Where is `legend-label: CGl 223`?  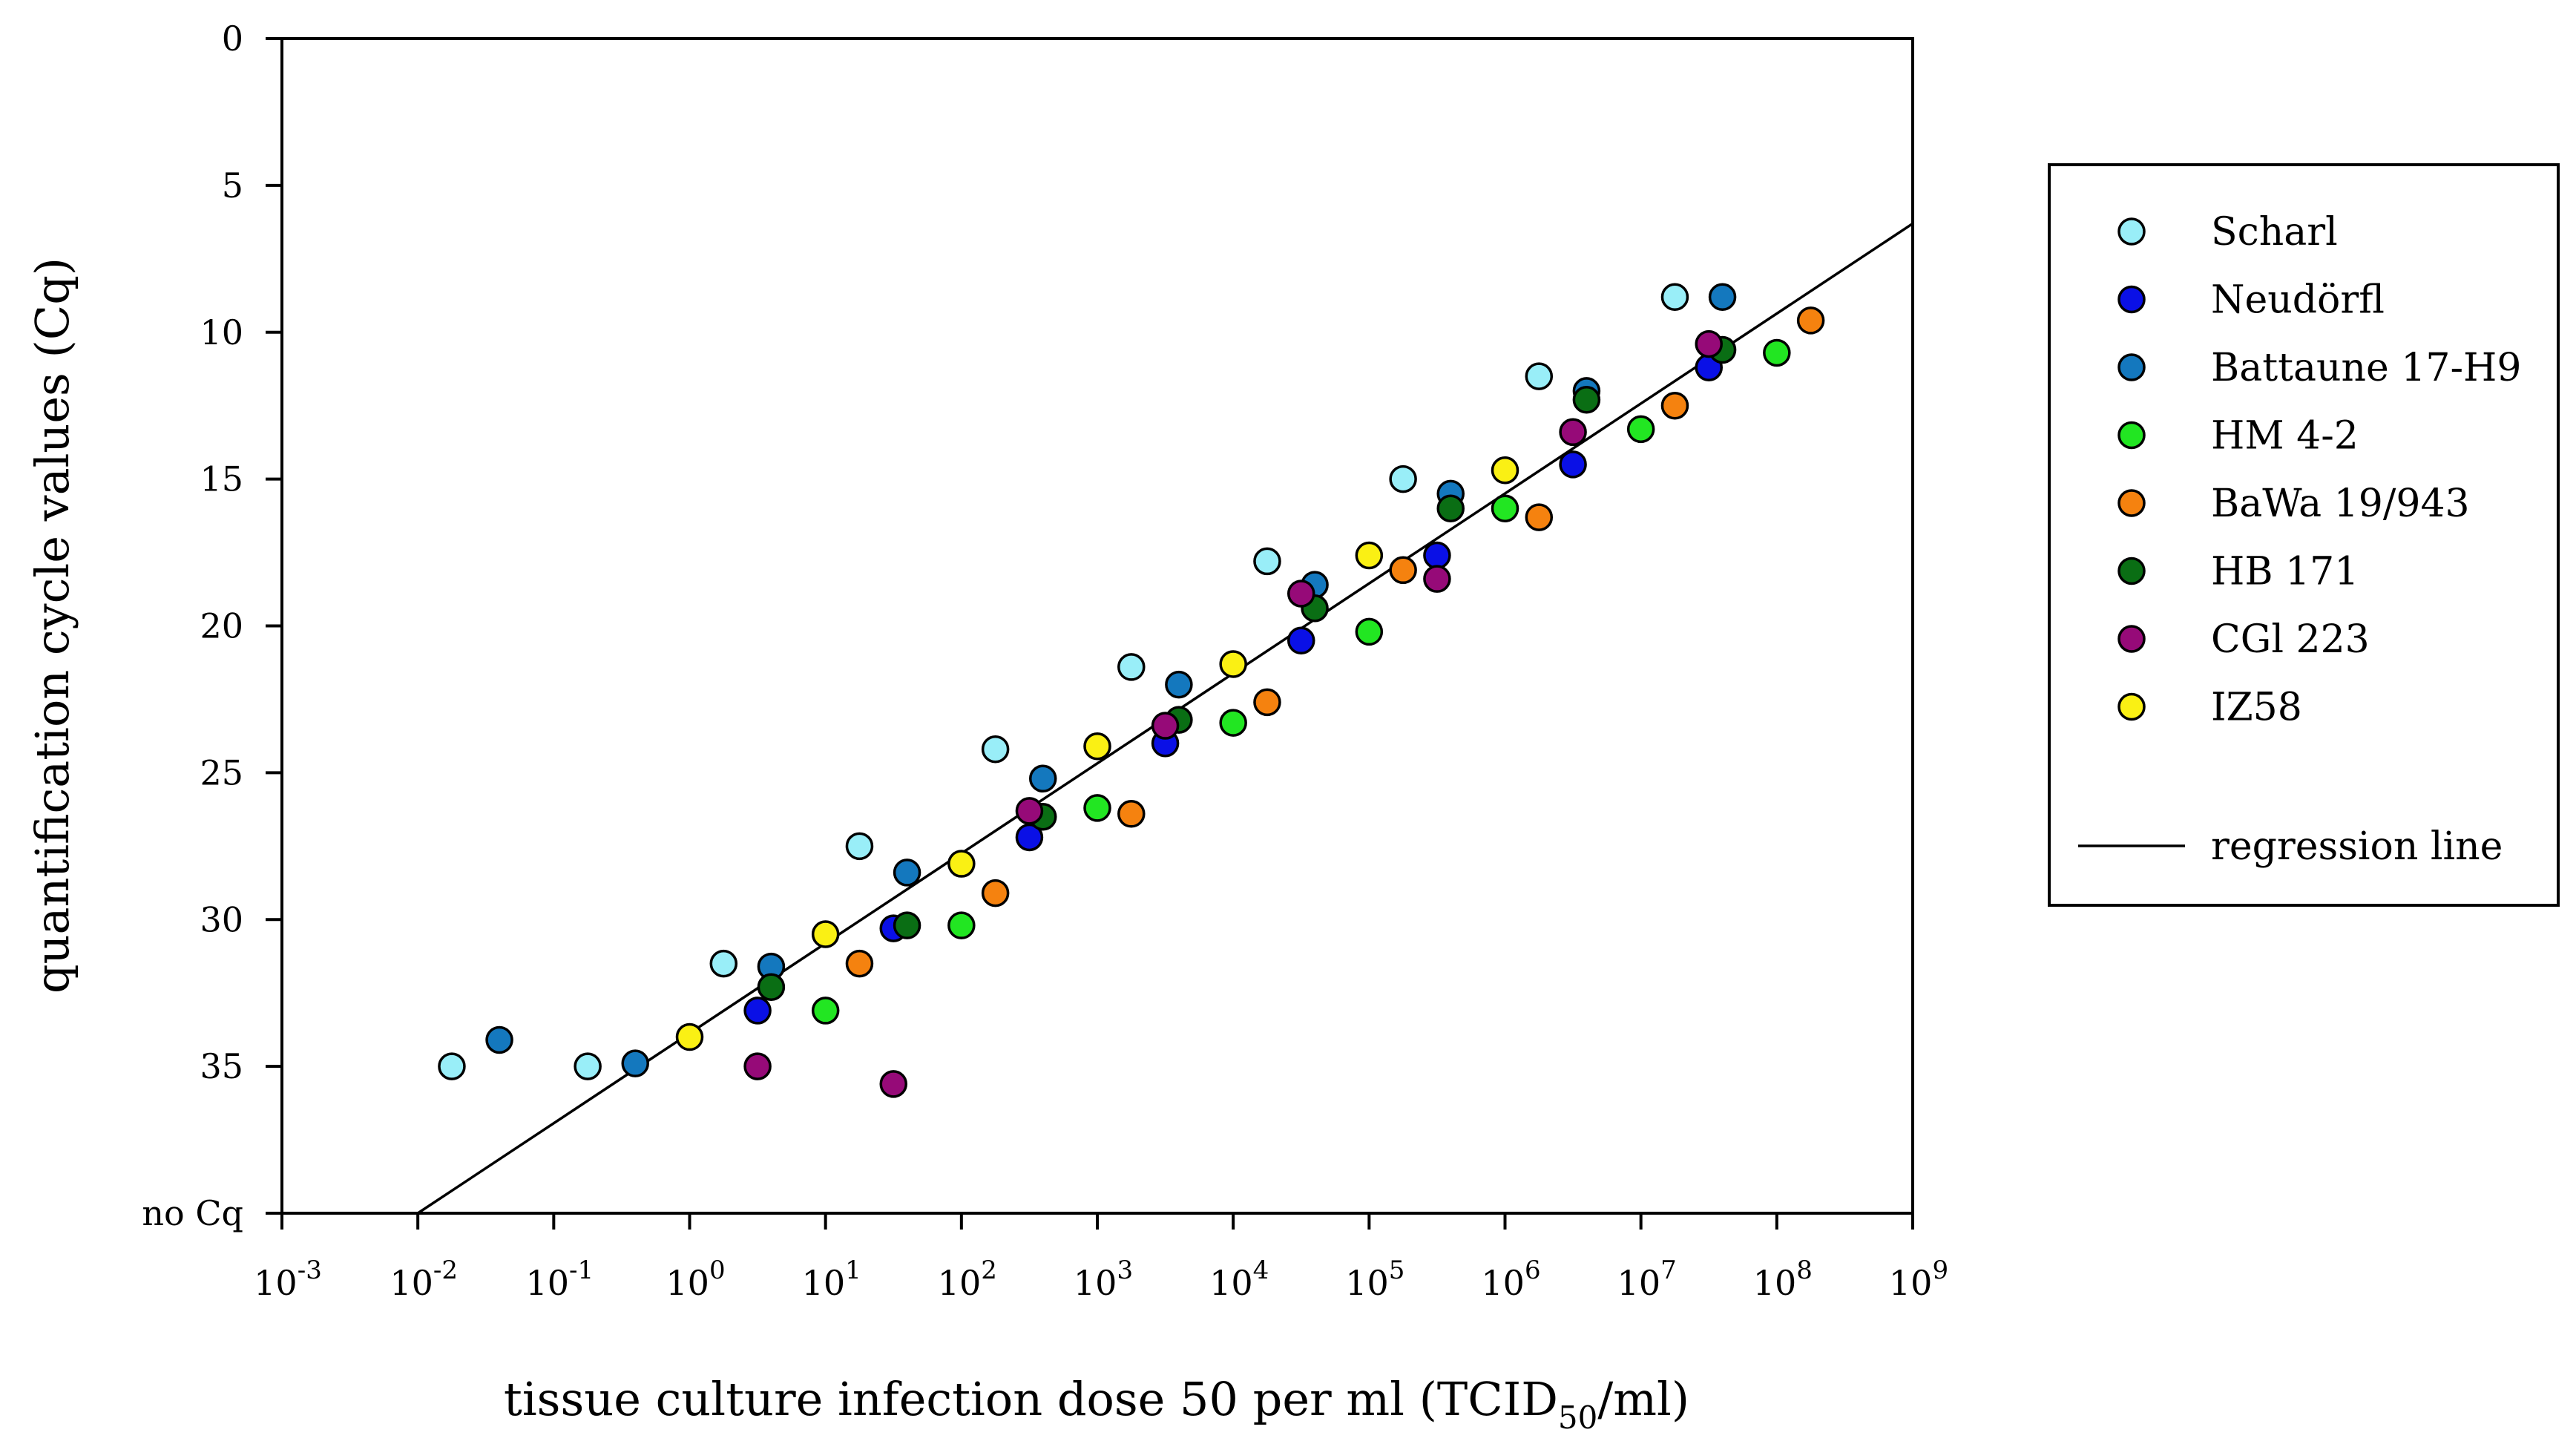 legend-label: CGl 223 is located at coordinates (2290, 639).